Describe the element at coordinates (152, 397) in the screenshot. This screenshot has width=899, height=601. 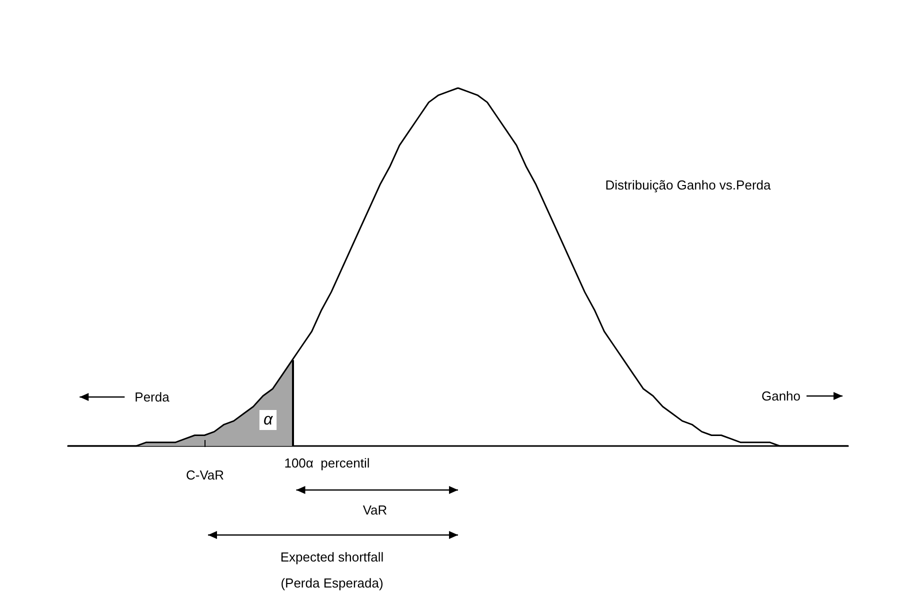
I see `annotation: Perda` at that location.